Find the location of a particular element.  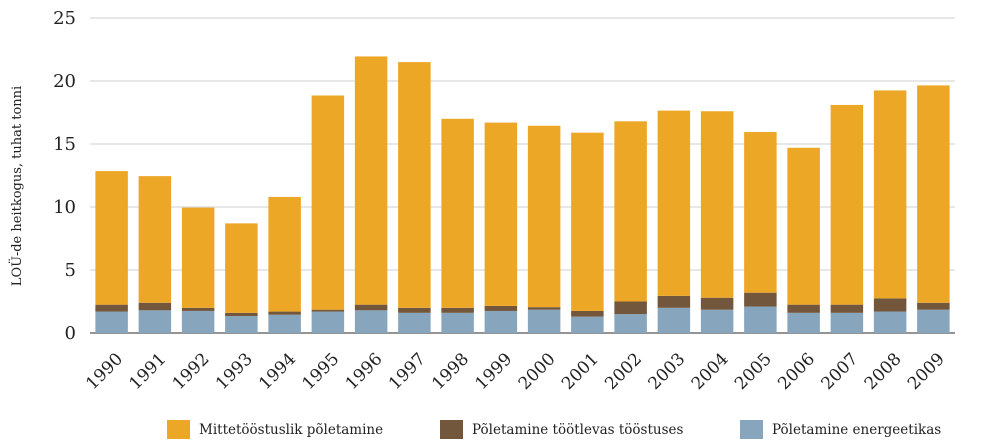

y-axis-ticks: 0 5 10 15 20 25 is located at coordinates (64, 176).